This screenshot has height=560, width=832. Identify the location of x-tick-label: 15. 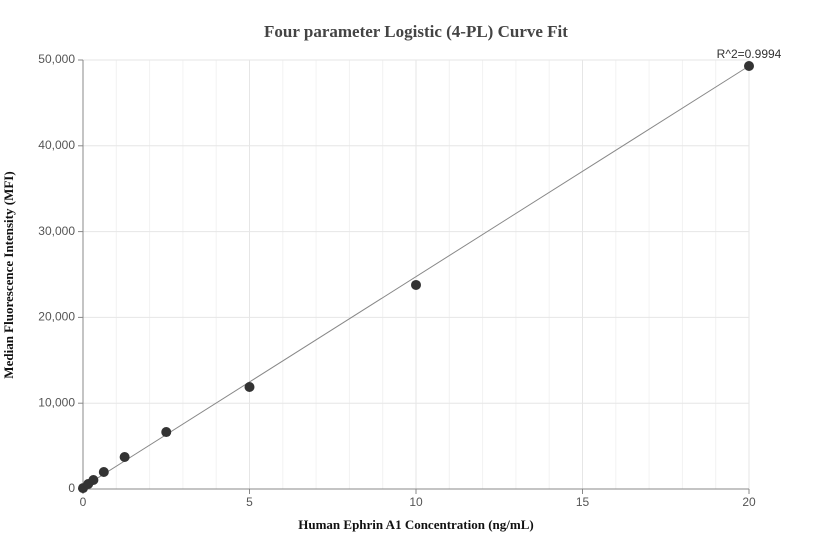
(583, 502).